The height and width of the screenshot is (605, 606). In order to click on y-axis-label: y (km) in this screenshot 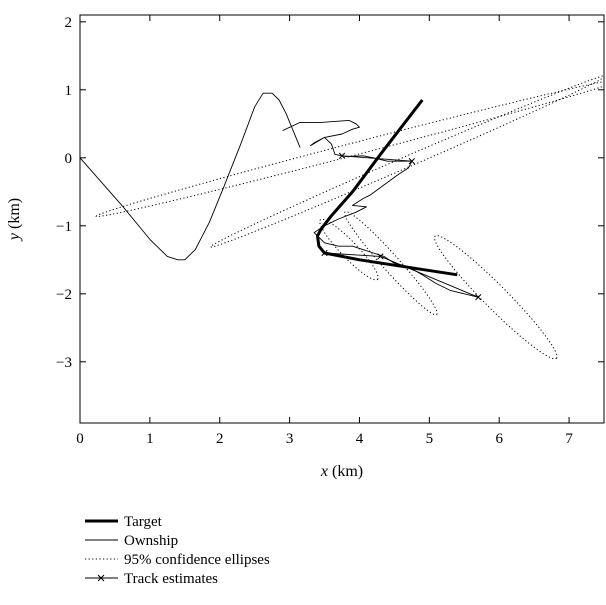, I will do `click(14, 220)`.